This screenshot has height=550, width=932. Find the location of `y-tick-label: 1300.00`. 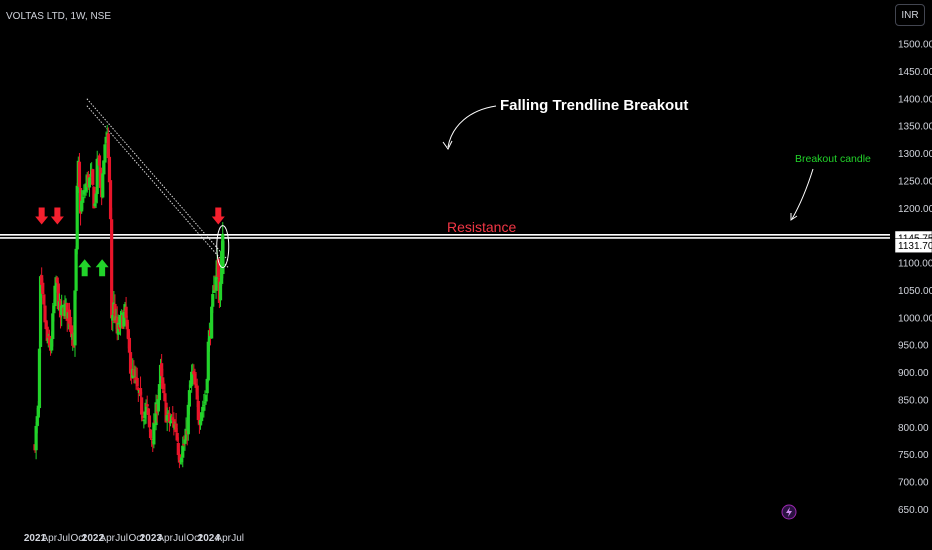

y-tick-label: 1300.00 is located at coordinates (915, 154).